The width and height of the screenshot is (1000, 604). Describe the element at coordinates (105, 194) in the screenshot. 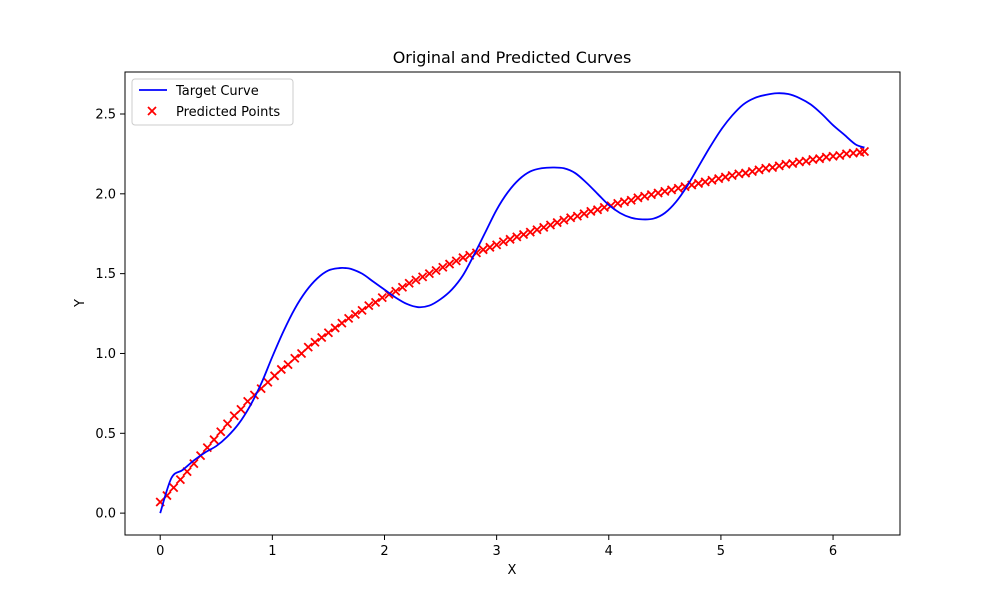

I see `y-tick-label: 2.0` at that location.